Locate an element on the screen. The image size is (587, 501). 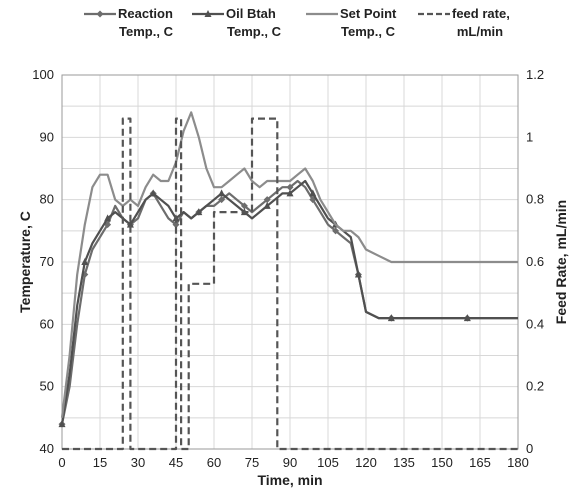
y2-tick-labels: 0 0.2 0.4 0.6 0.8 1 1.2 is located at coordinates (535, 261).